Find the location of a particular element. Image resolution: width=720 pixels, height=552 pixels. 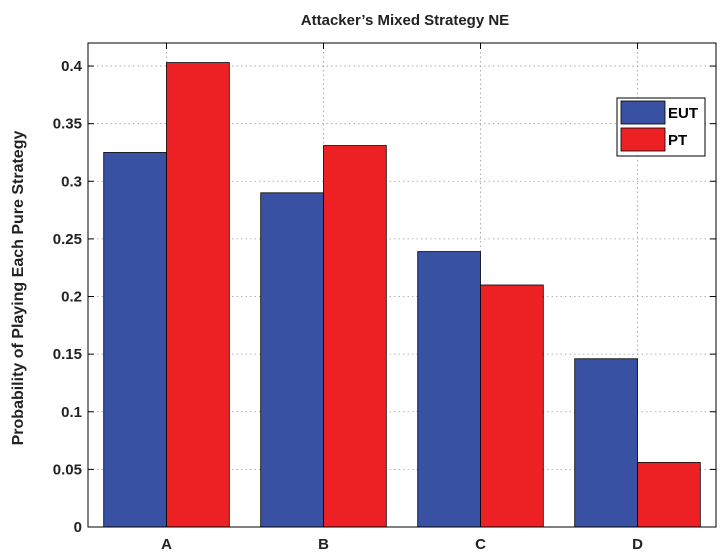

y-tick-label: 0.3 is located at coordinates (71, 181).